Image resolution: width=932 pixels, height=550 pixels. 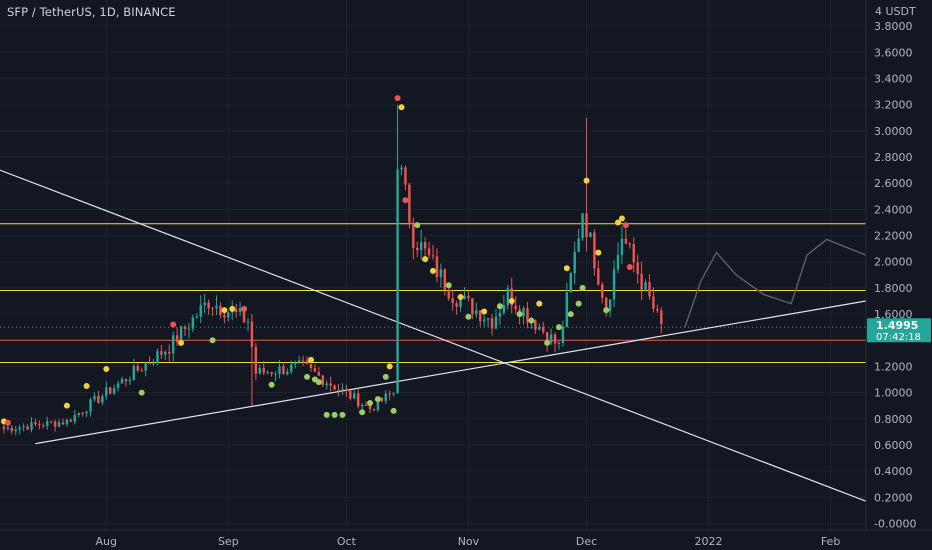 What do you see at coordinates (709, 541) in the screenshot?
I see `x-tick-label: 2022` at bounding box center [709, 541].